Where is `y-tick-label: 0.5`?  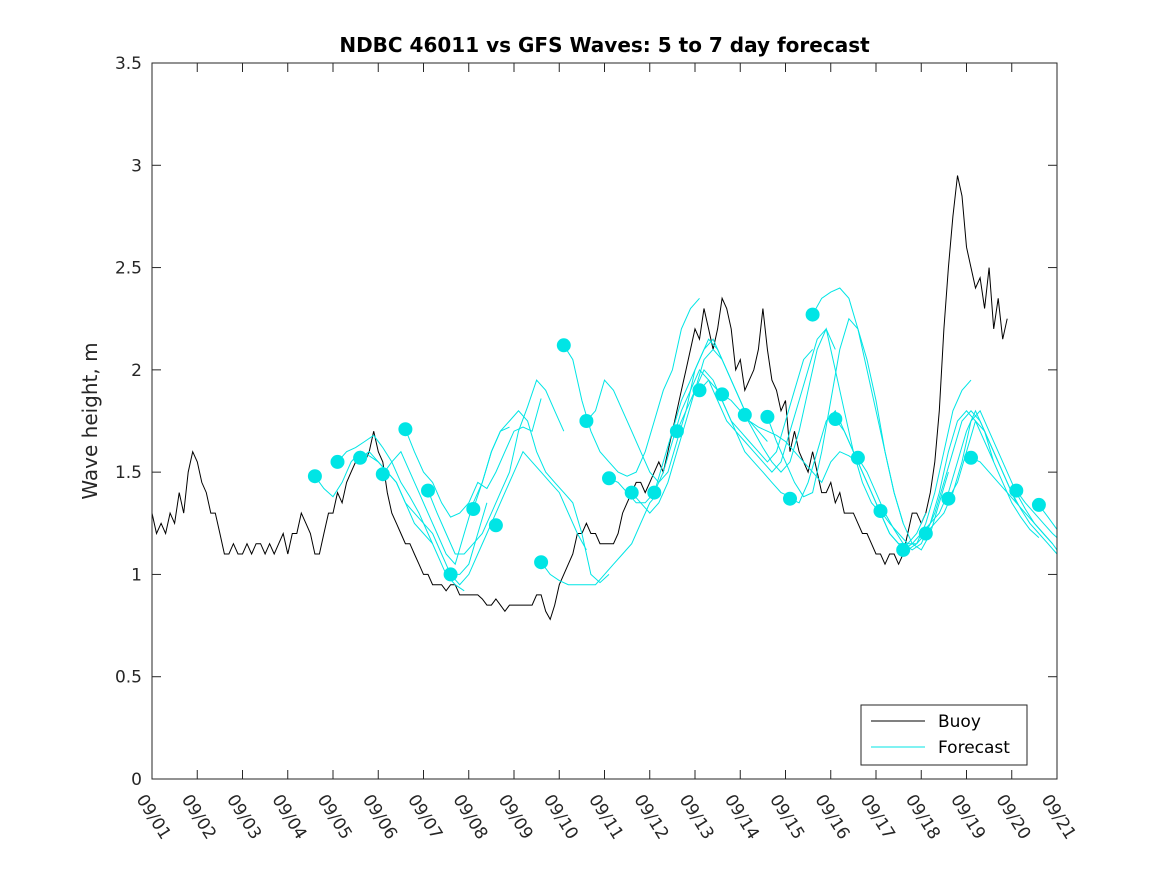
y-tick-label: 0.5 is located at coordinates (128, 678).